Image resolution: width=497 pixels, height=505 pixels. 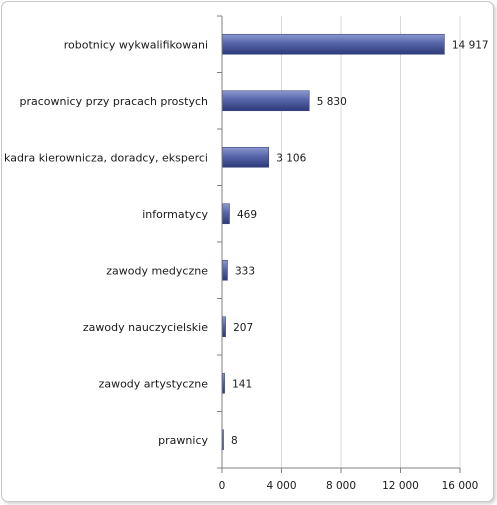 I want to click on x-tick-label: 12 000, so click(x=400, y=486).